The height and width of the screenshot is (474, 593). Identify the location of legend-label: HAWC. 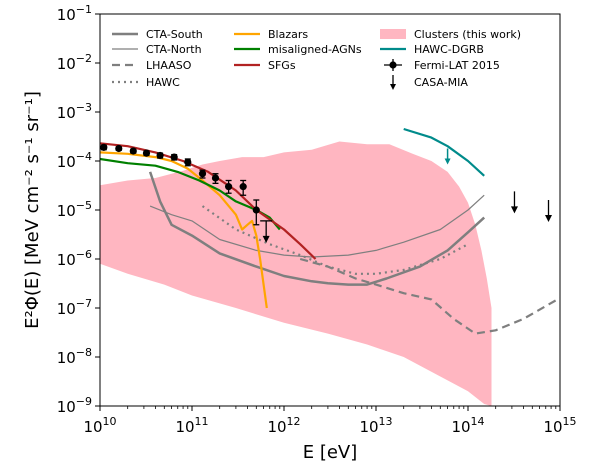
(163, 82).